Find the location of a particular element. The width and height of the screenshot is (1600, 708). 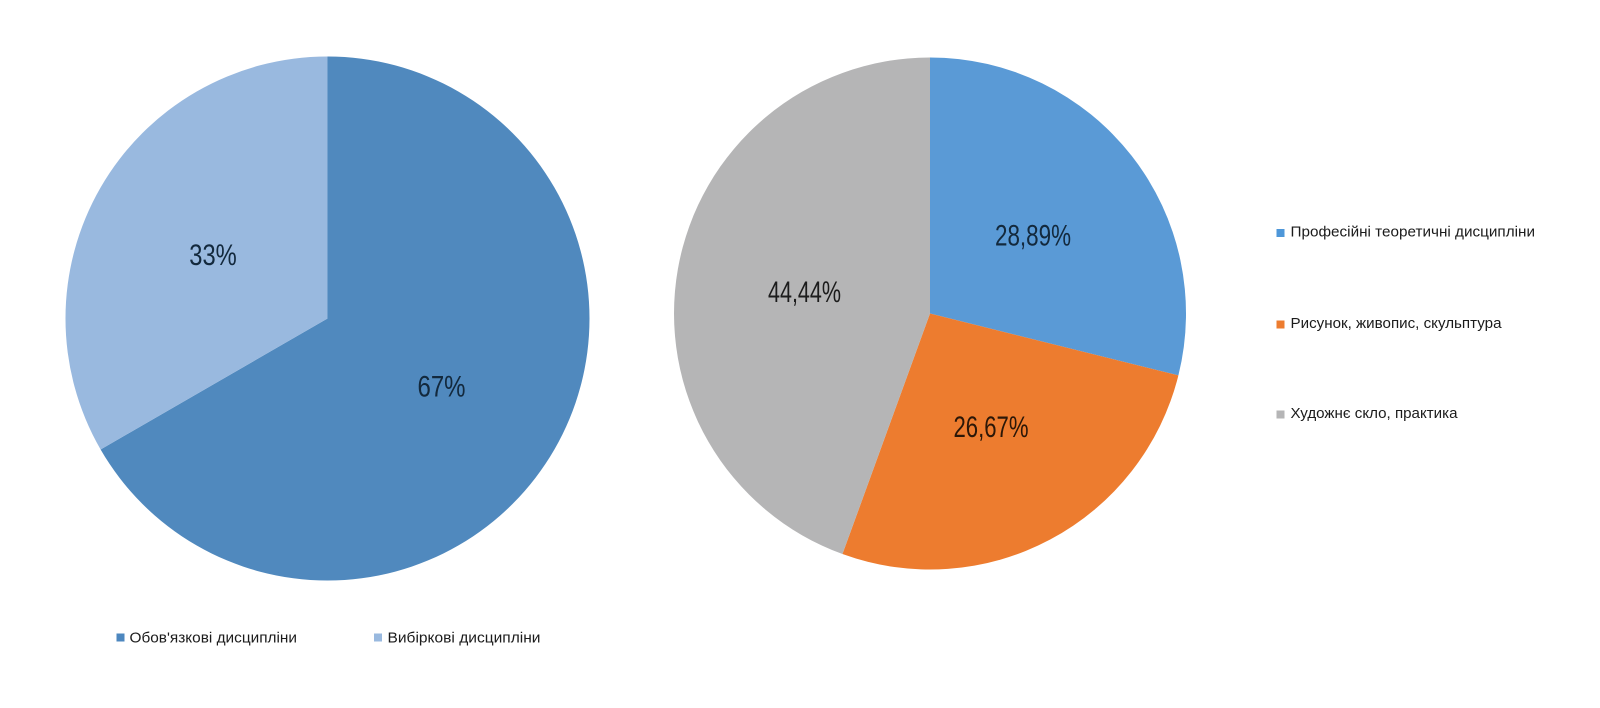

svg-text: Обов'язкові дисципліни is located at coordinates (214, 638).